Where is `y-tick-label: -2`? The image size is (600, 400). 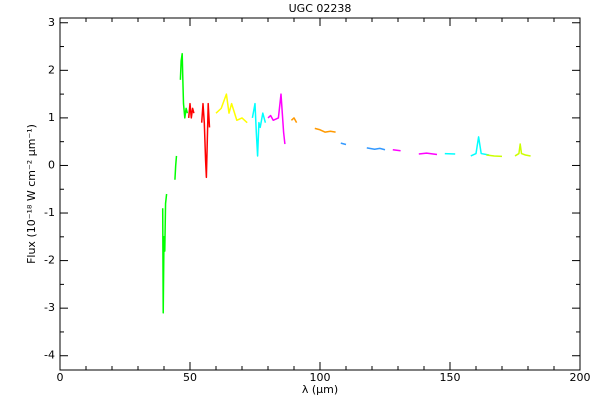 y-tick-label: -2 is located at coordinates (49, 260).